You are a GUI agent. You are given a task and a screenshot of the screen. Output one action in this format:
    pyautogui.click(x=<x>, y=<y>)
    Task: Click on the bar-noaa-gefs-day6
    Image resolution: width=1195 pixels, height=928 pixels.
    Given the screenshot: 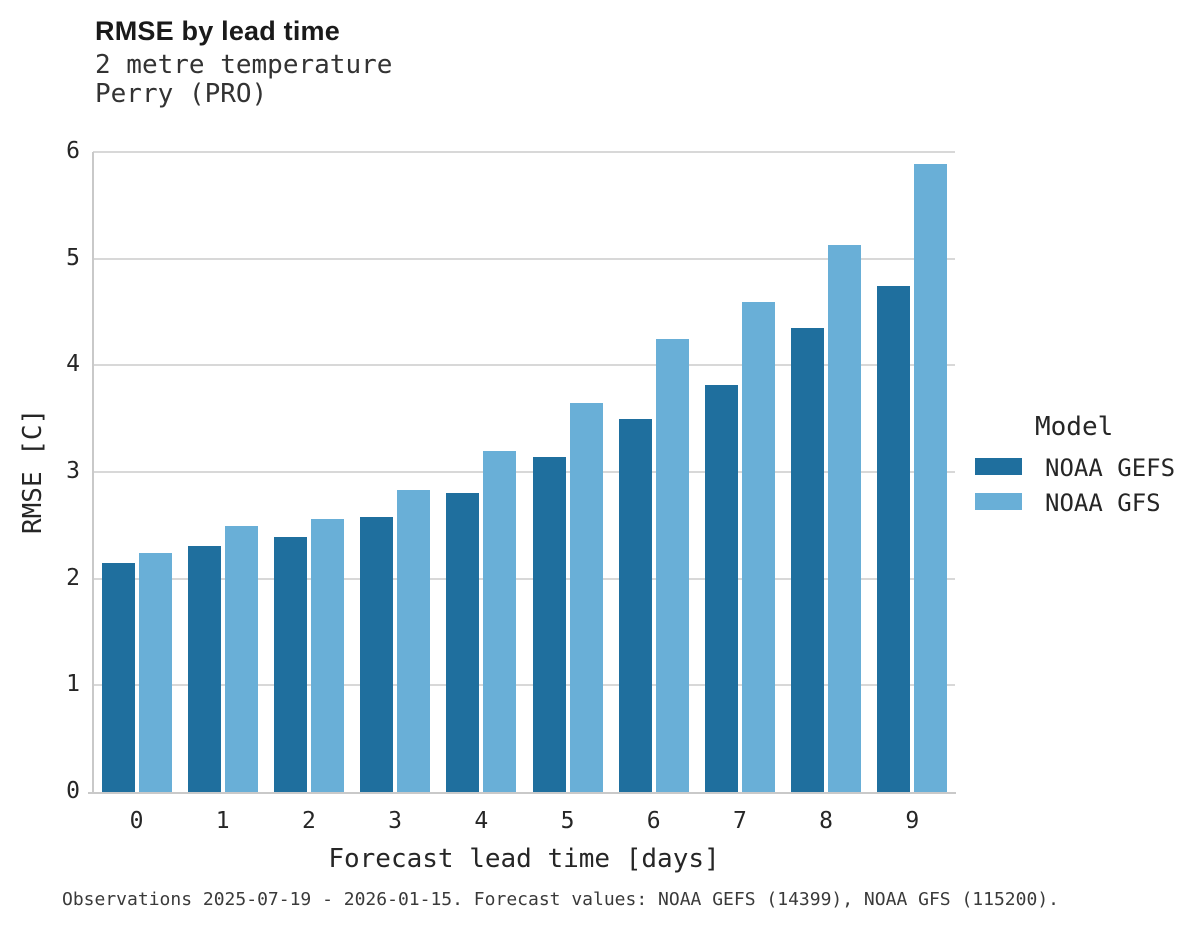 What is the action you would take?
    pyautogui.click(x=635, y=605)
    